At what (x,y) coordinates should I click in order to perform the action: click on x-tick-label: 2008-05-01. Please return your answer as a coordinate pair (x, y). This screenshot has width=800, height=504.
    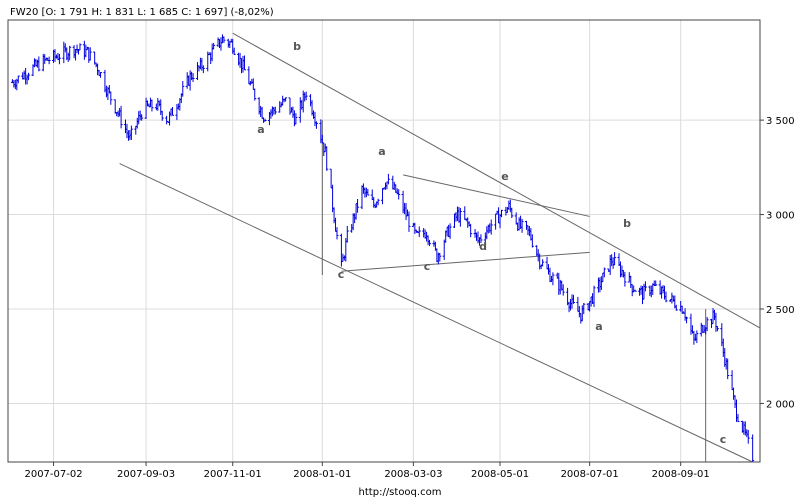
    Looking at the image, I should click on (500, 474).